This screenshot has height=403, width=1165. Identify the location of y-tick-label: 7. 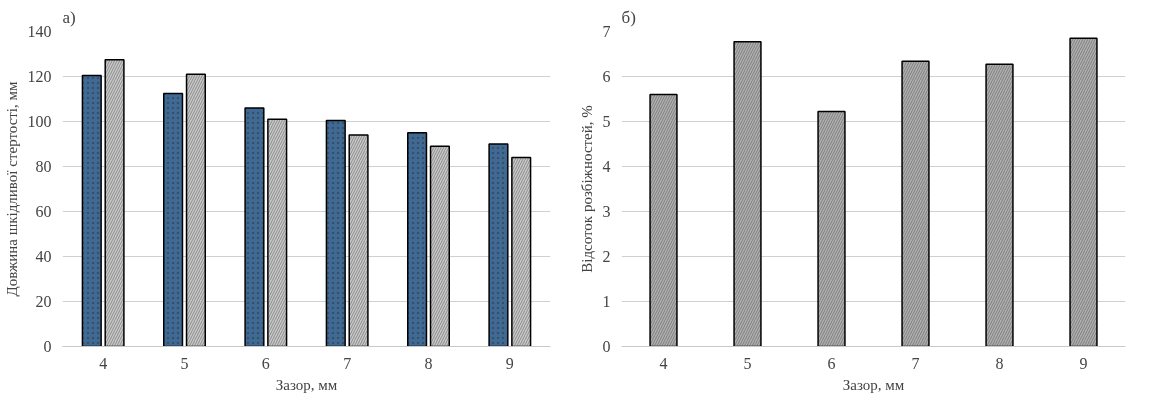
(606, 31).